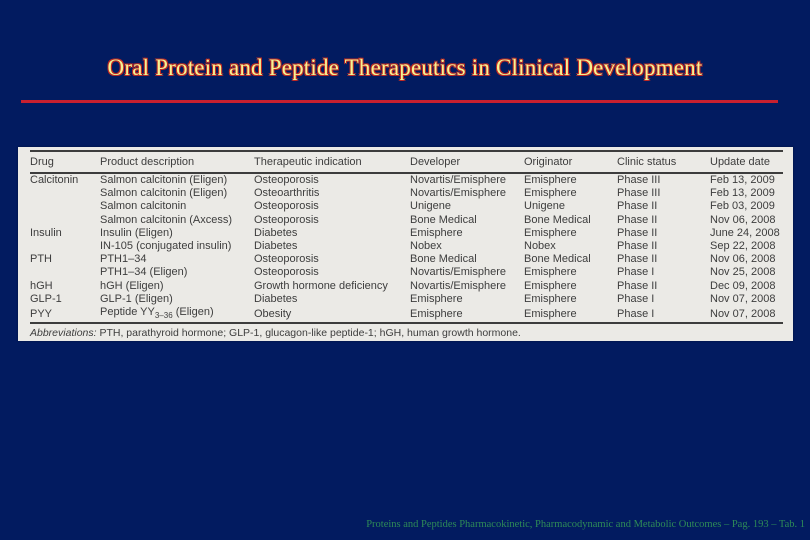  Describe the element at coordinates (46, 232) in the screenshot. I see `table-cell: Insulin` at that location.